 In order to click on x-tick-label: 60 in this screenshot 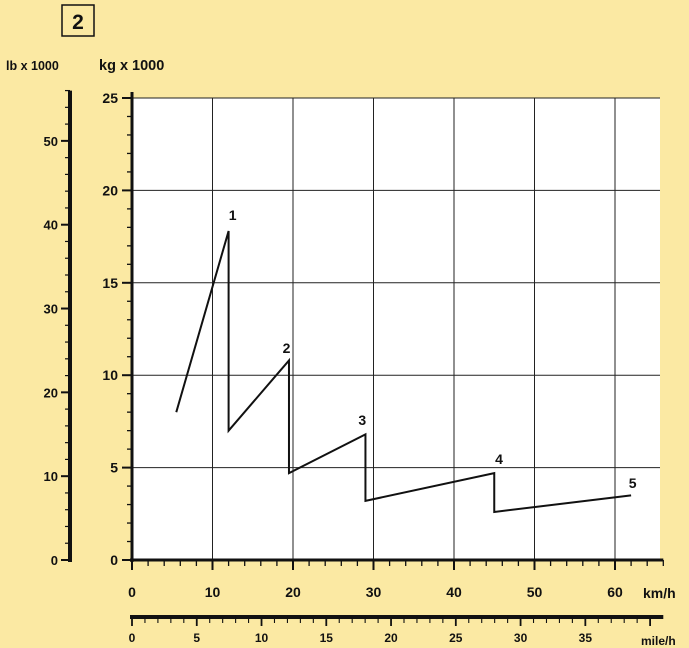, I will do `click(615, 592)`.